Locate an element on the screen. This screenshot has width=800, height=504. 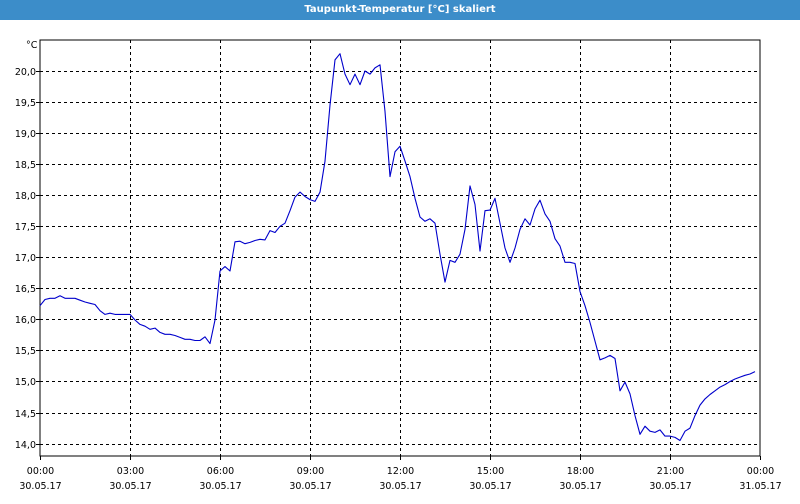
y-tick-label: 14,5 is located at coordinates (25, 414).